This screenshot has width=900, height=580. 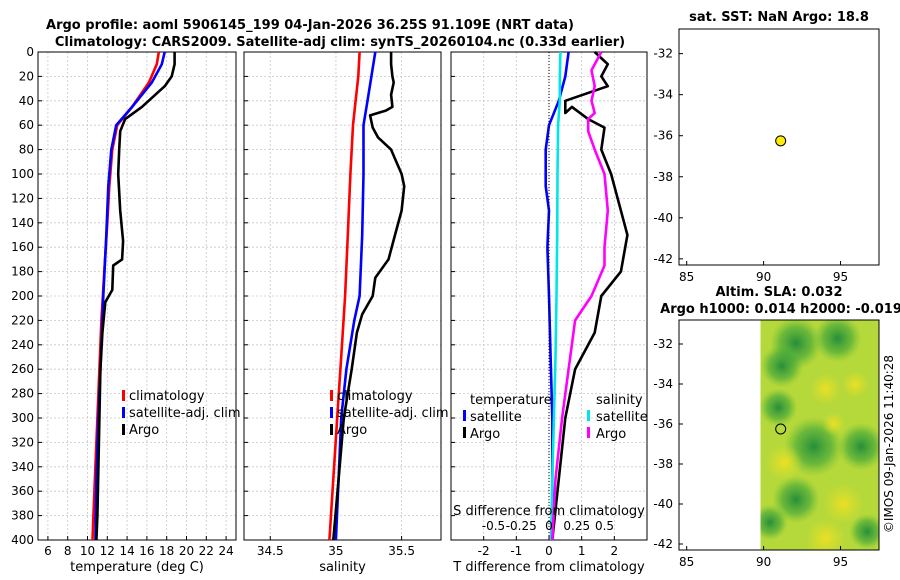 I want to click on y-tick-label: 360, so click(x=22, y=491).